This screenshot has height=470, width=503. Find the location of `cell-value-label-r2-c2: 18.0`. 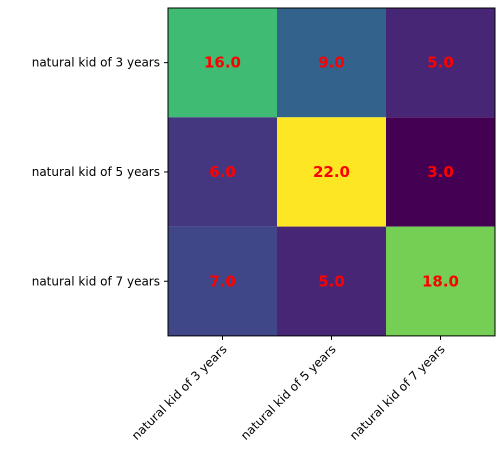

cell-value-label-r2-c2: 18.0 is located at coordinates (440, 281).